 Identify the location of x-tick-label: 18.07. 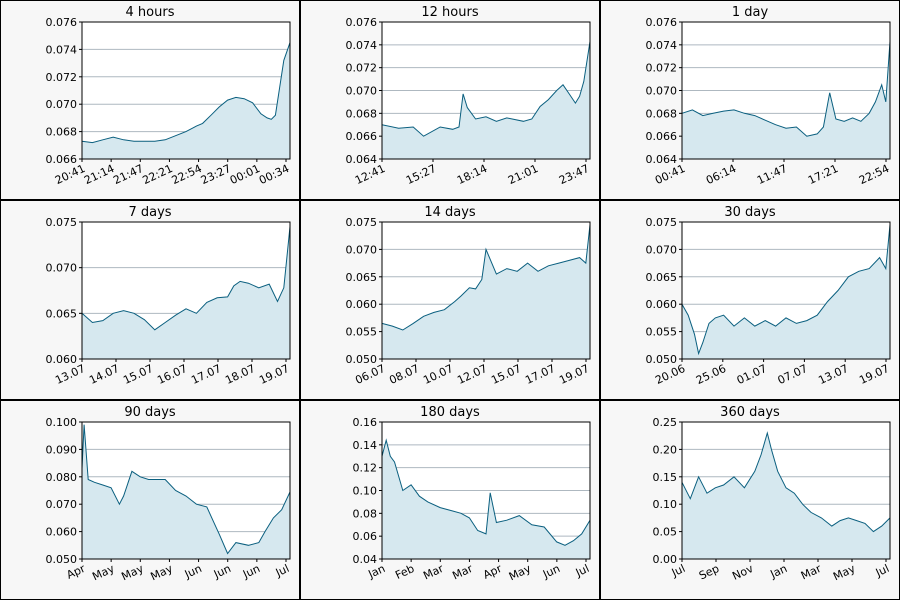
(240, 374).